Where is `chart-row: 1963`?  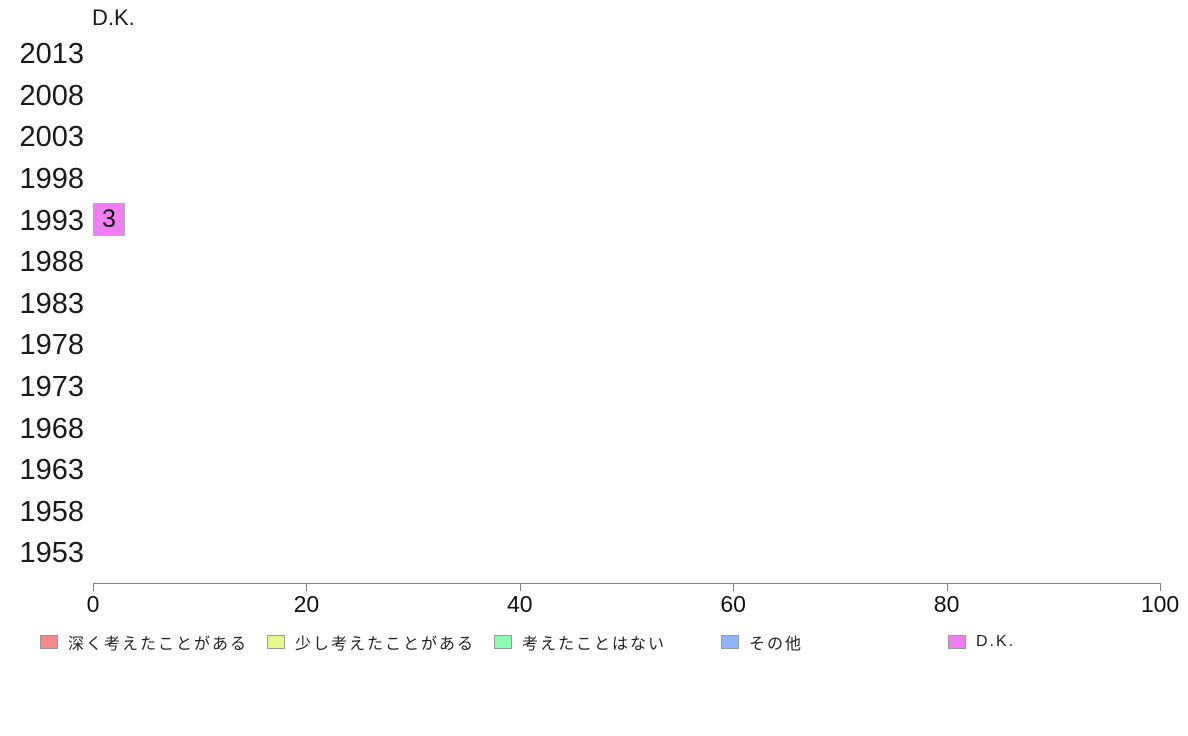 chart-row: 1963 is located at coordinates (580, 471).